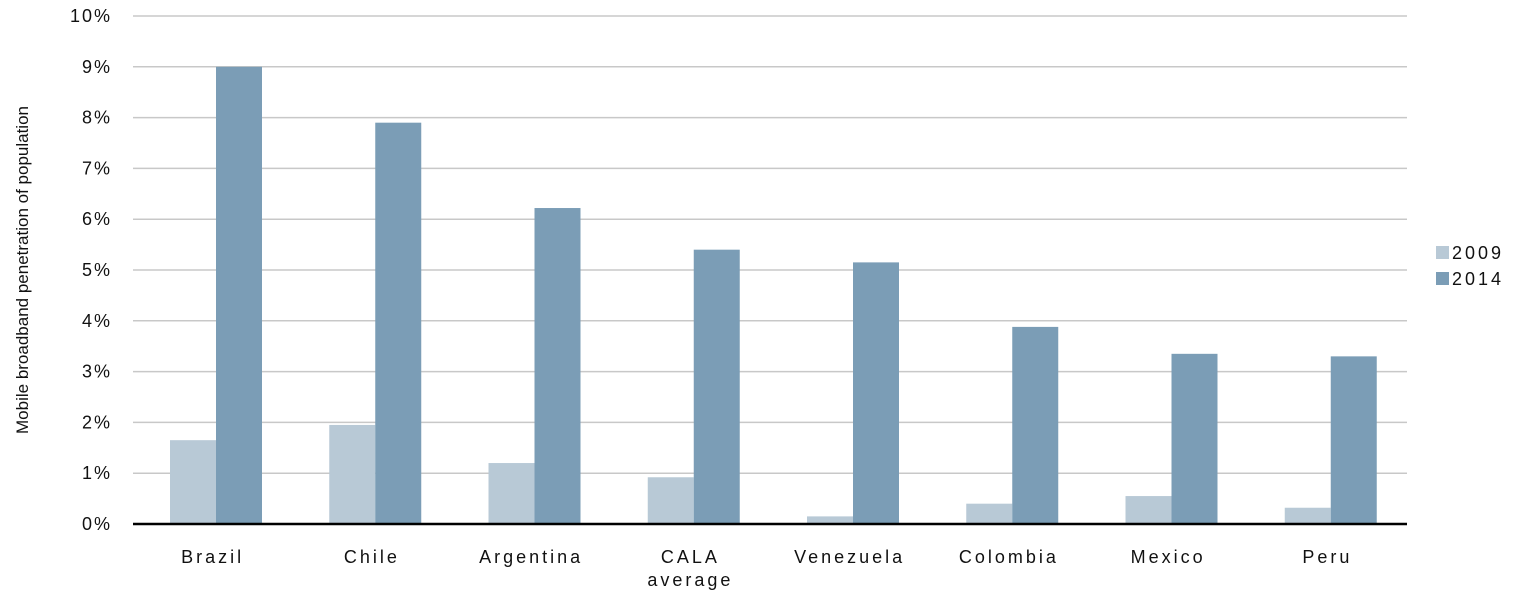 This screenshot has width=1530, height=596. I want to click on x-category-label: Argentina, so click(531, 557).